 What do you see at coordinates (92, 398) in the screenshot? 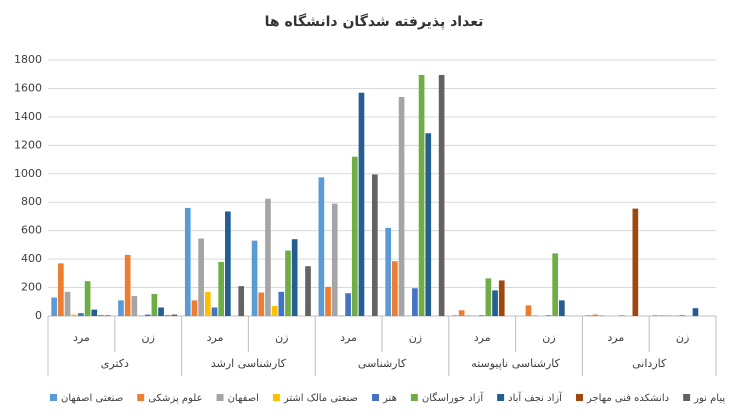
I see `legend-label: صنعتی اصفهان` at bounding box center [92, 398].